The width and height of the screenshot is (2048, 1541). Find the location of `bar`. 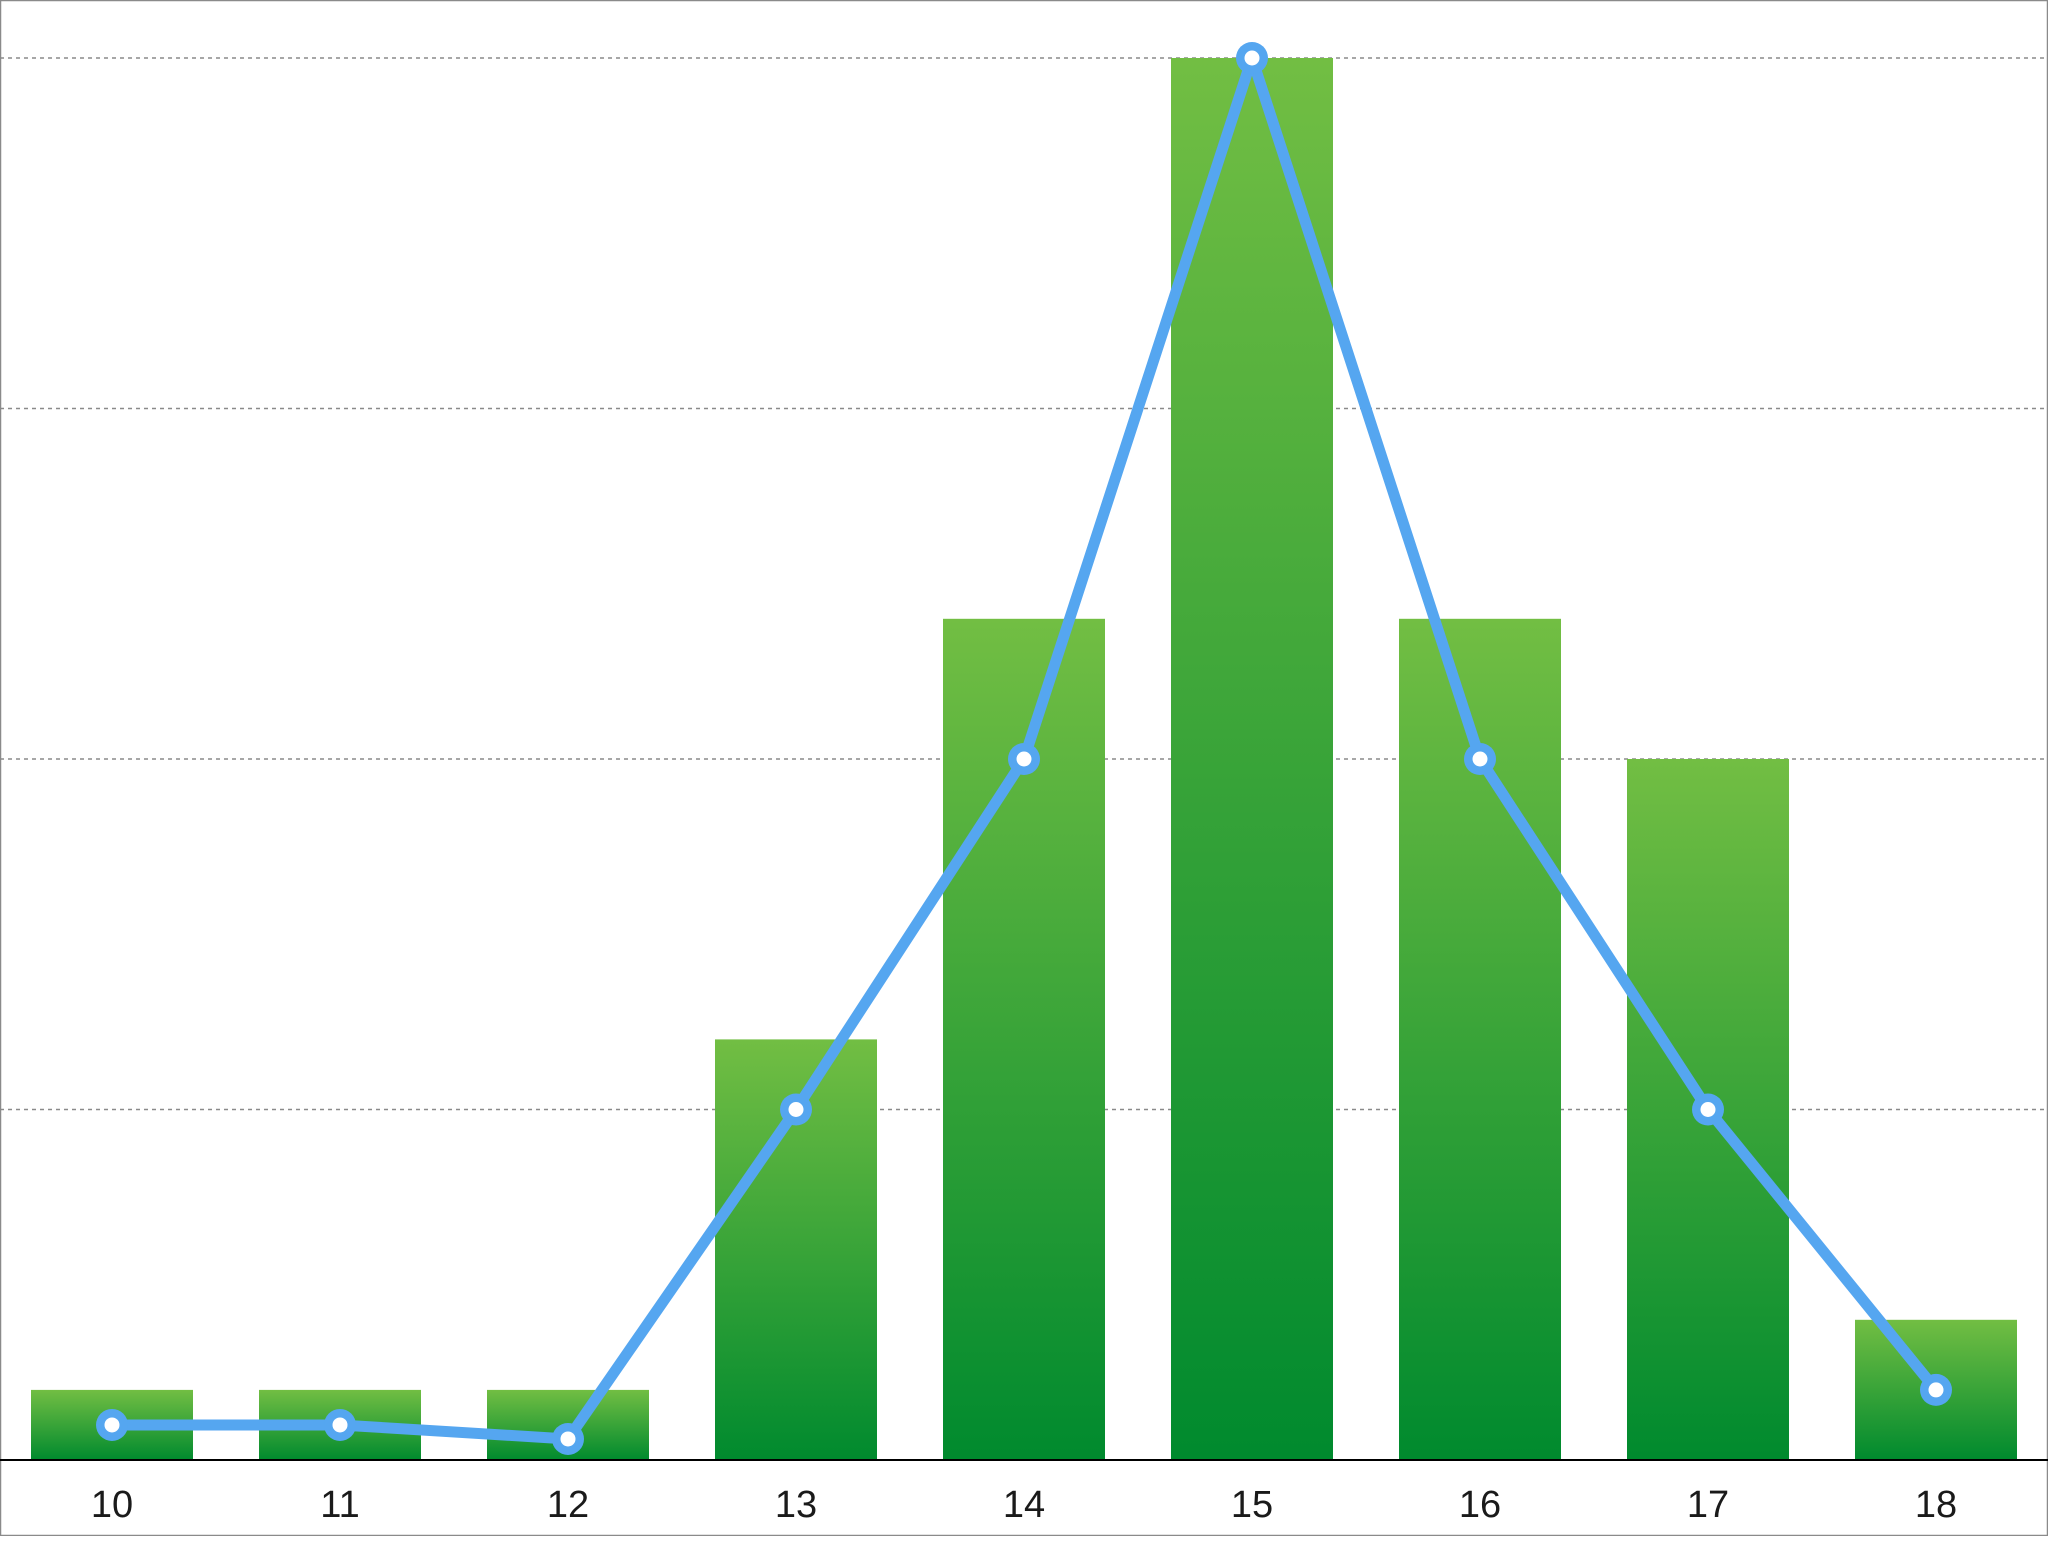

bar is located at coordinates (1252, 759).